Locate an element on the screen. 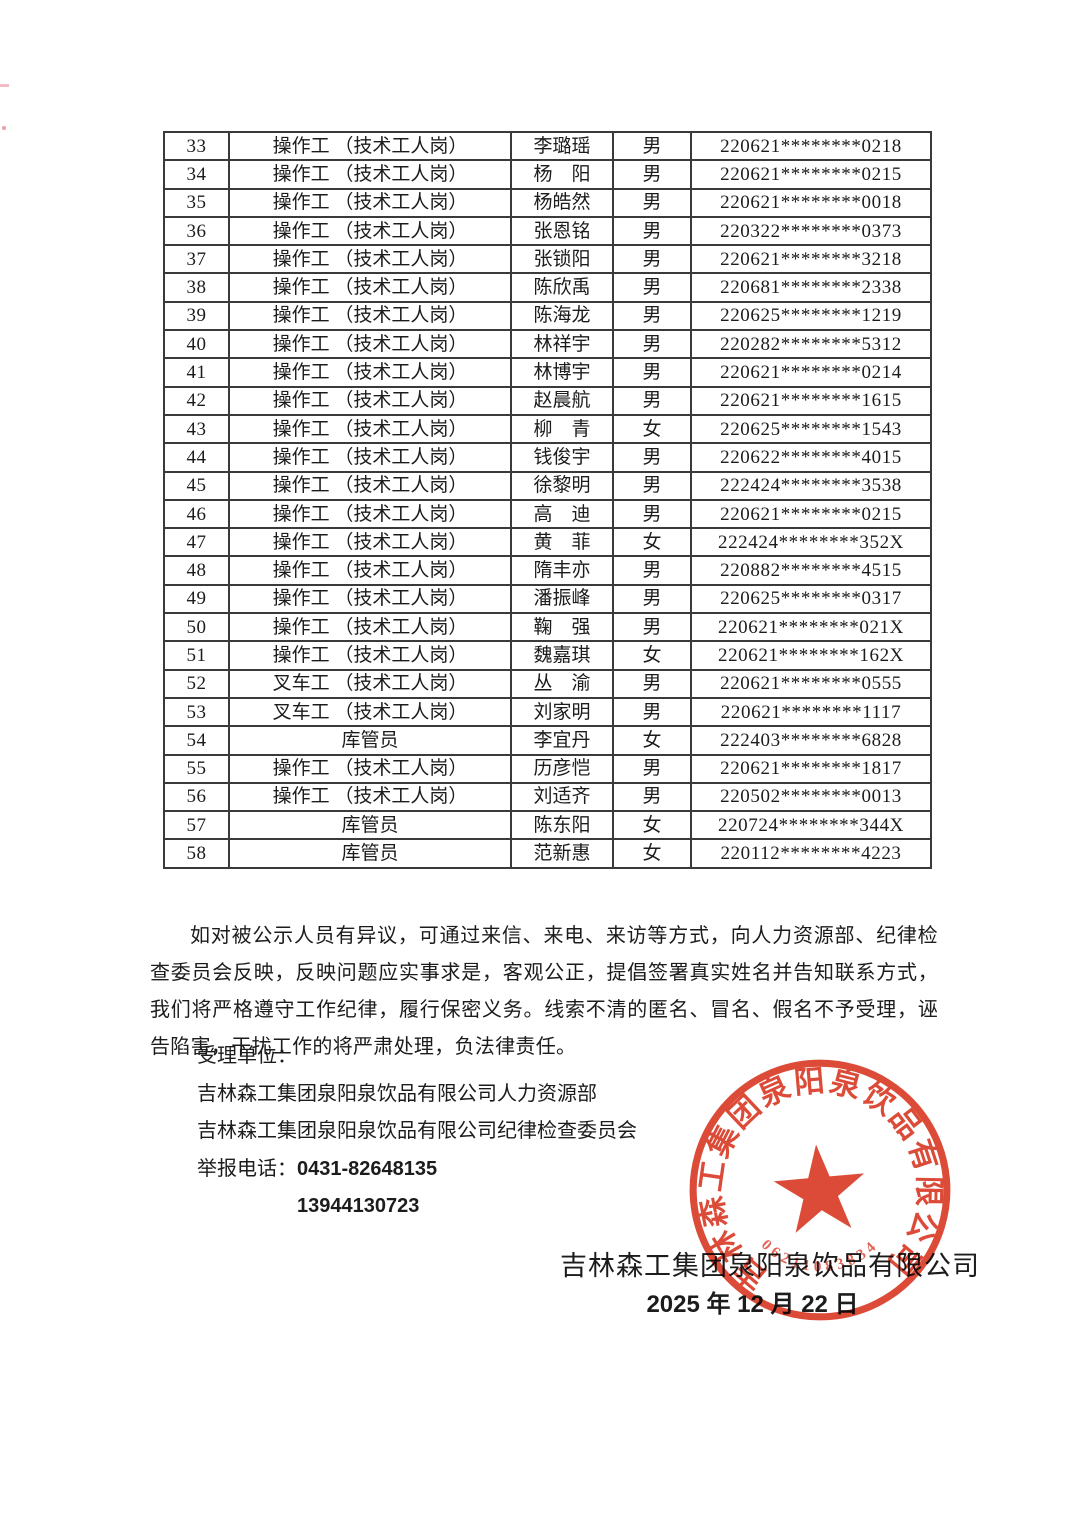 The width and height of the screenshot is (1080, 1527). table-row: 55 操作工 （技术工人岗） 历彦恺男 220621********1817 is located at coordinates (547, 768).